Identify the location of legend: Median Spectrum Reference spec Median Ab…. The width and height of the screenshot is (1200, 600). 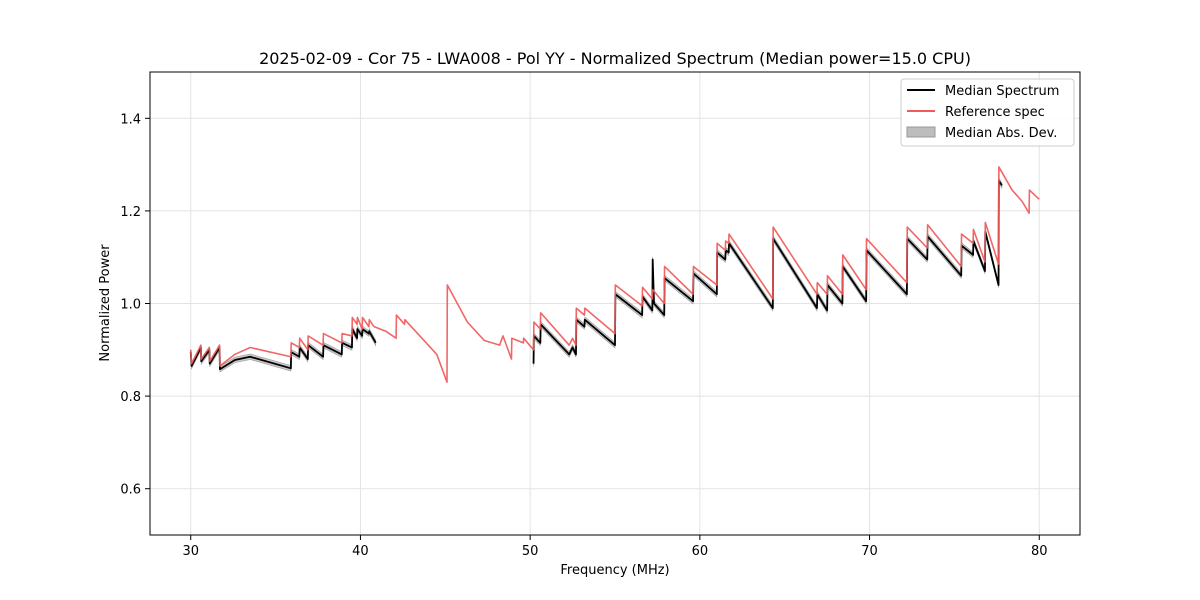
(987, 112).